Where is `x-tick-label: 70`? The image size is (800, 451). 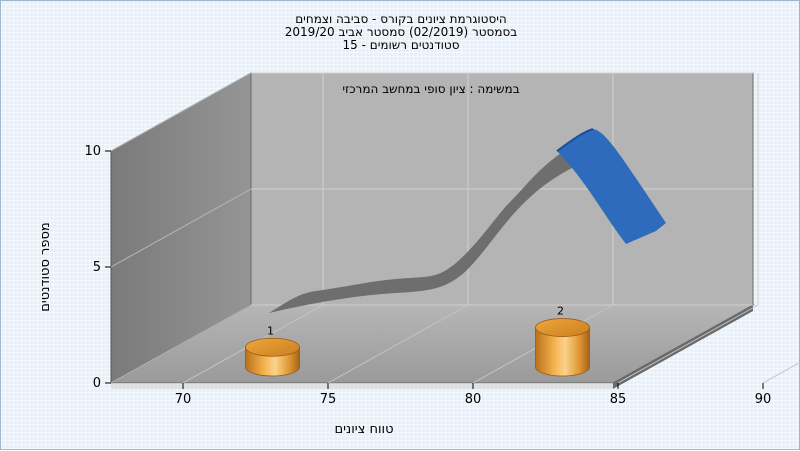
x-tick-label: 70 is located at coordinates (183, 399).